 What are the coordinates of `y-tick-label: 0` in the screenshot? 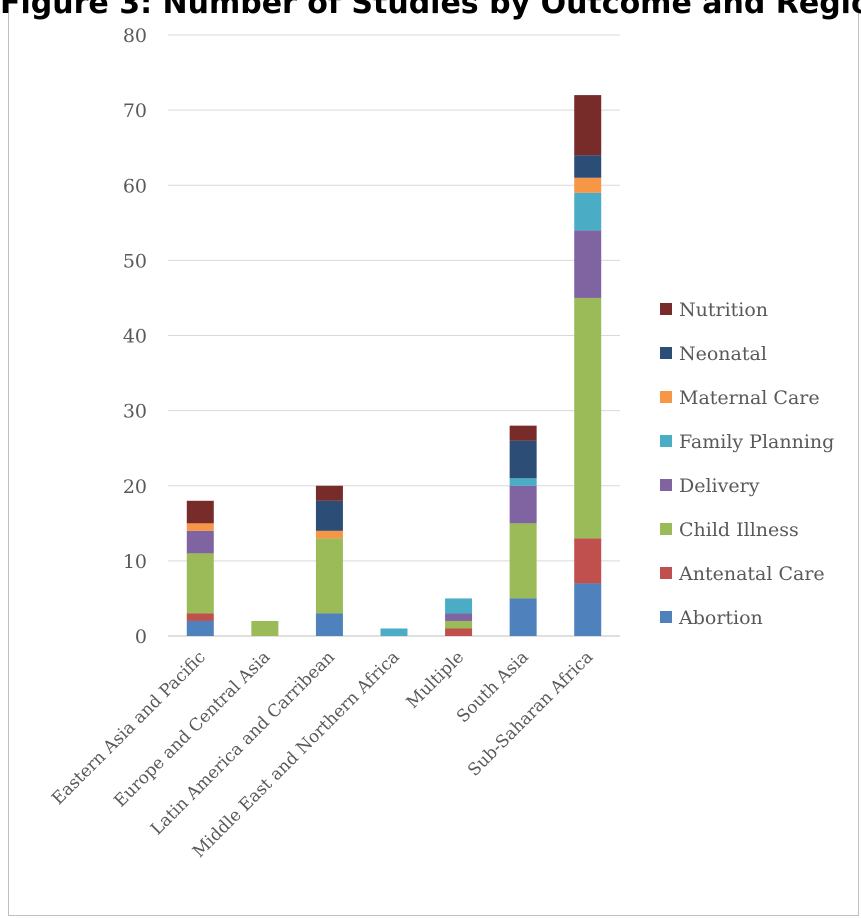 It's located at (141, 637).